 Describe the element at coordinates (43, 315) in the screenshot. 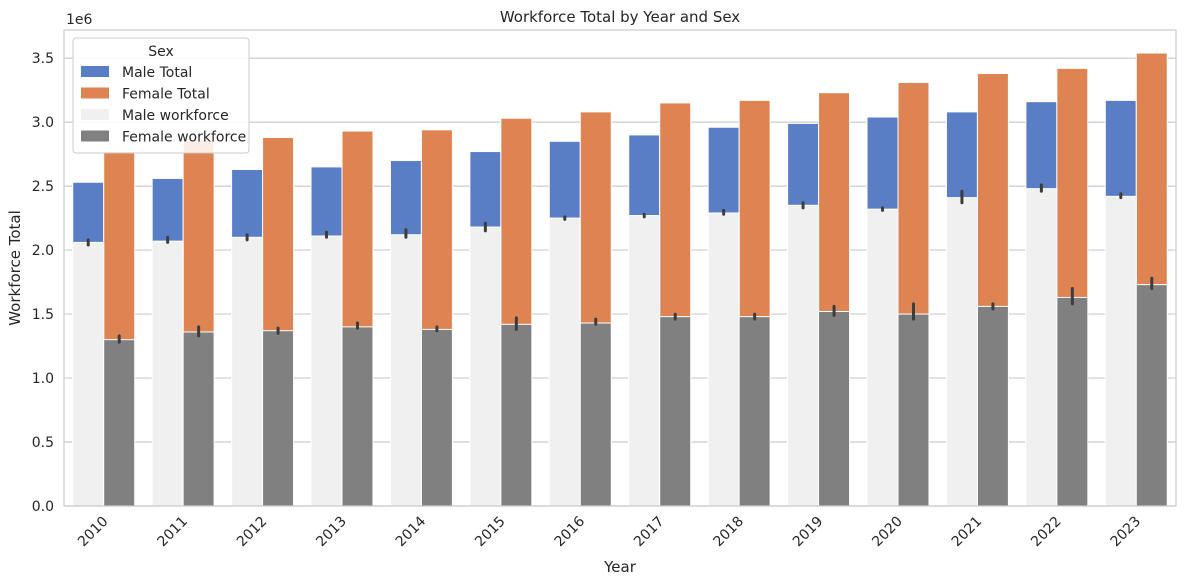

I see `y-tick-label: 1.5` at that location.